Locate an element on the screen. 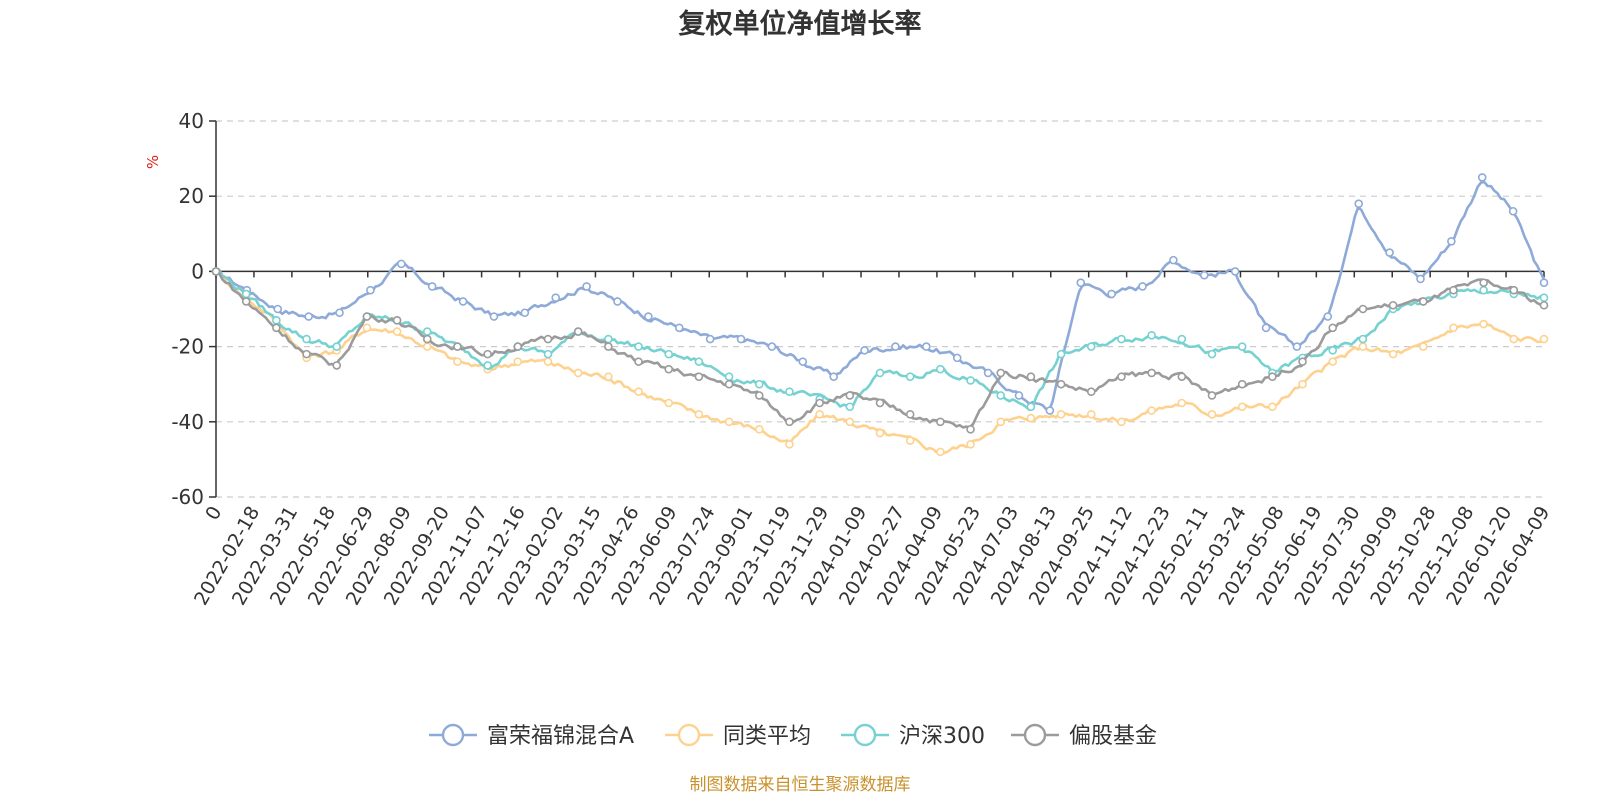 This screenshot has height=800, width=1600. legend-item: 同类平均 is located at coordinates (738, 736).